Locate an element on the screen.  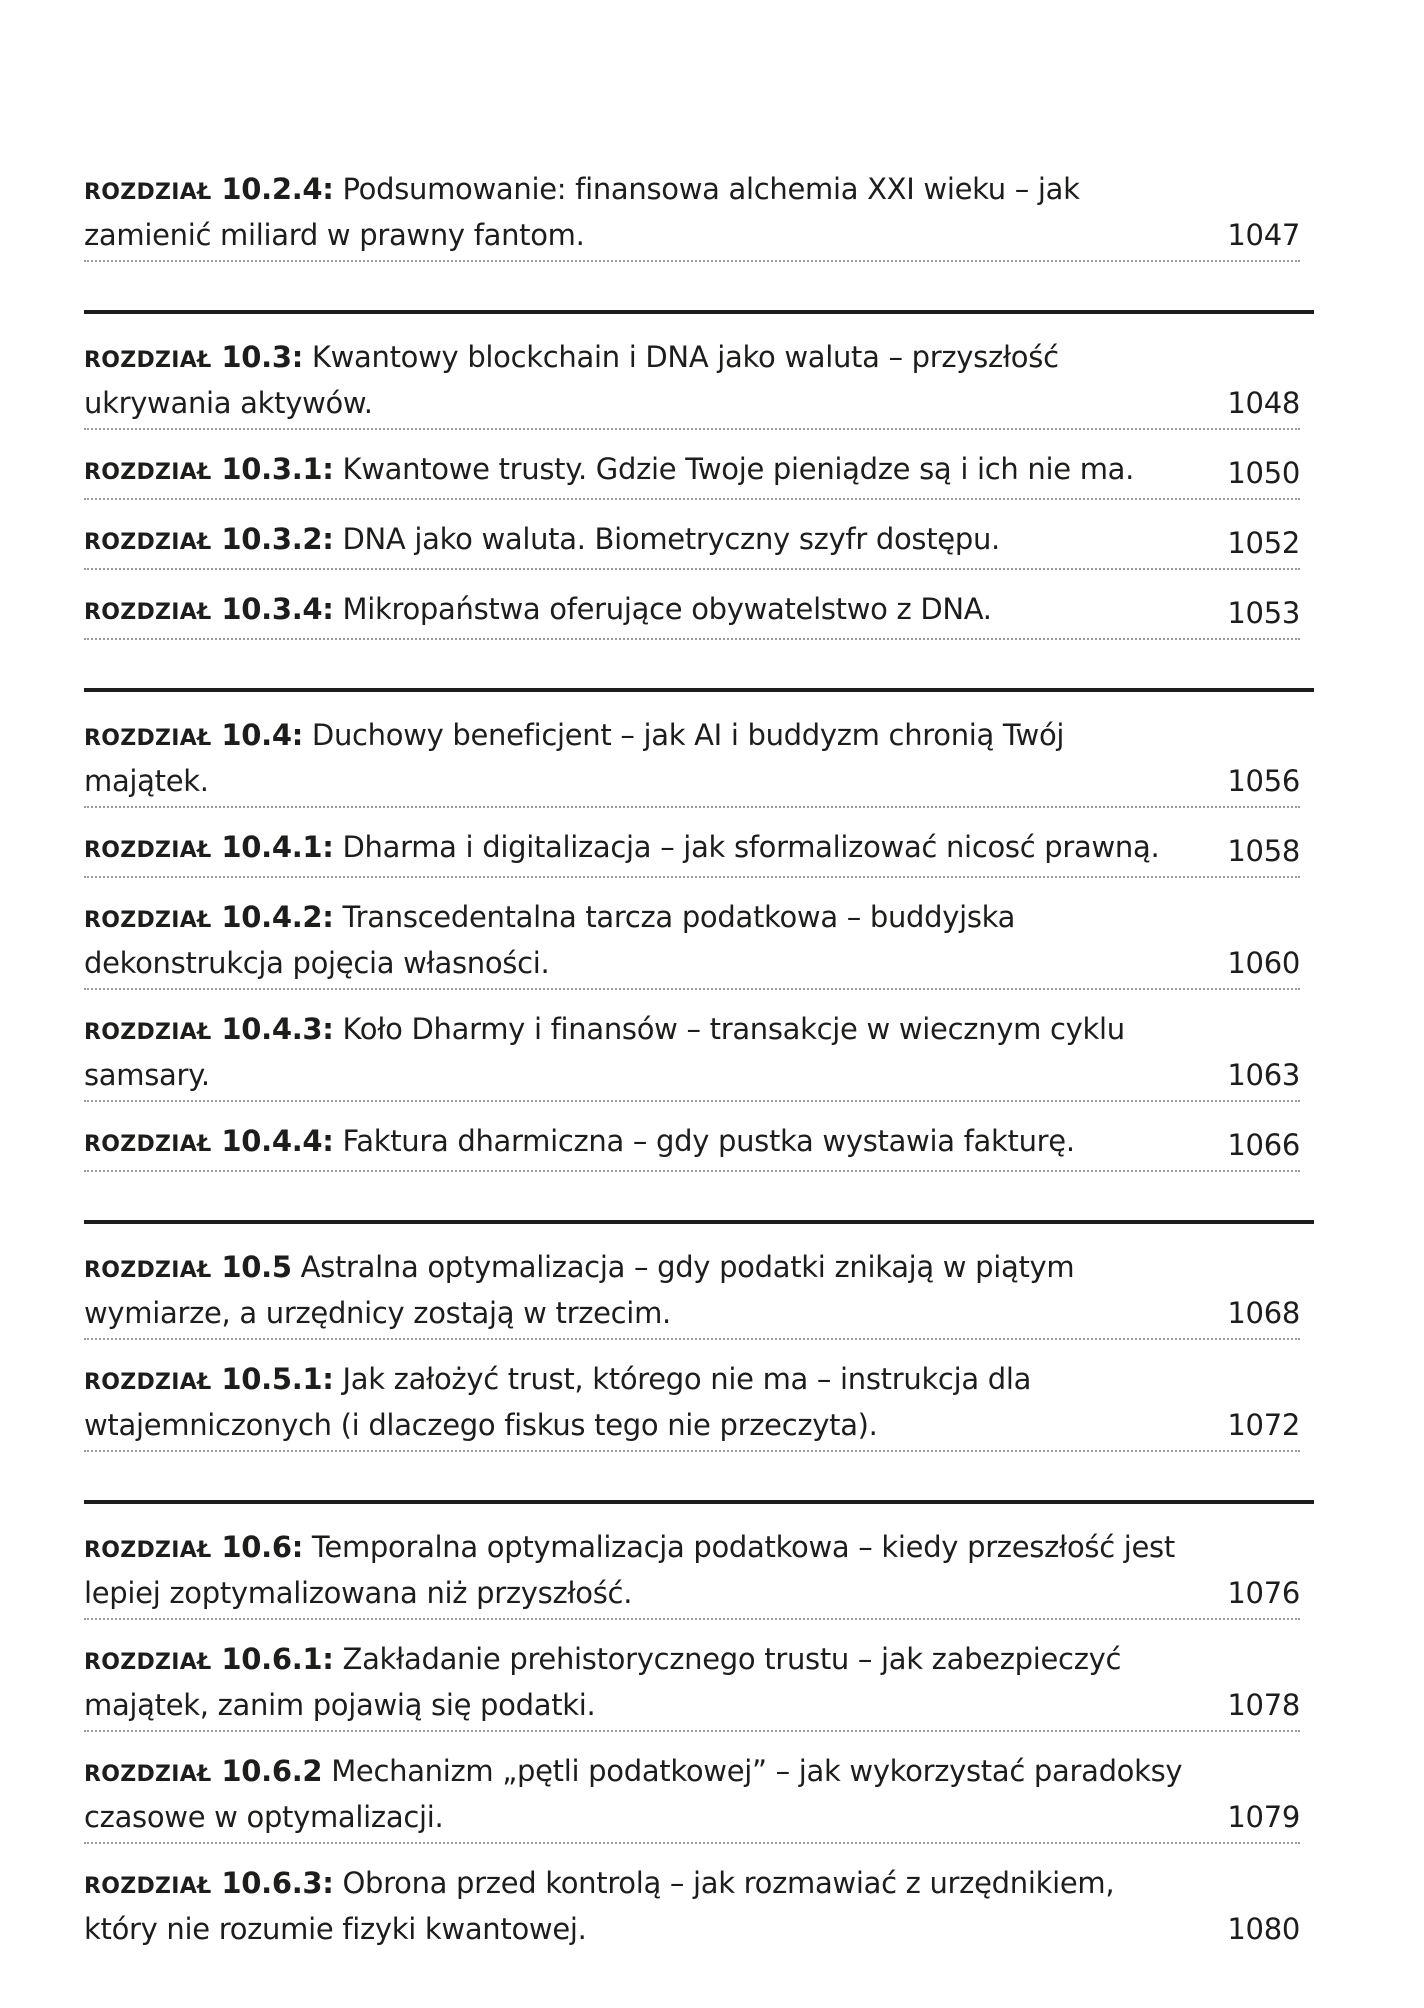
page-number: 1066 is located at coordinates (1263, 1145).